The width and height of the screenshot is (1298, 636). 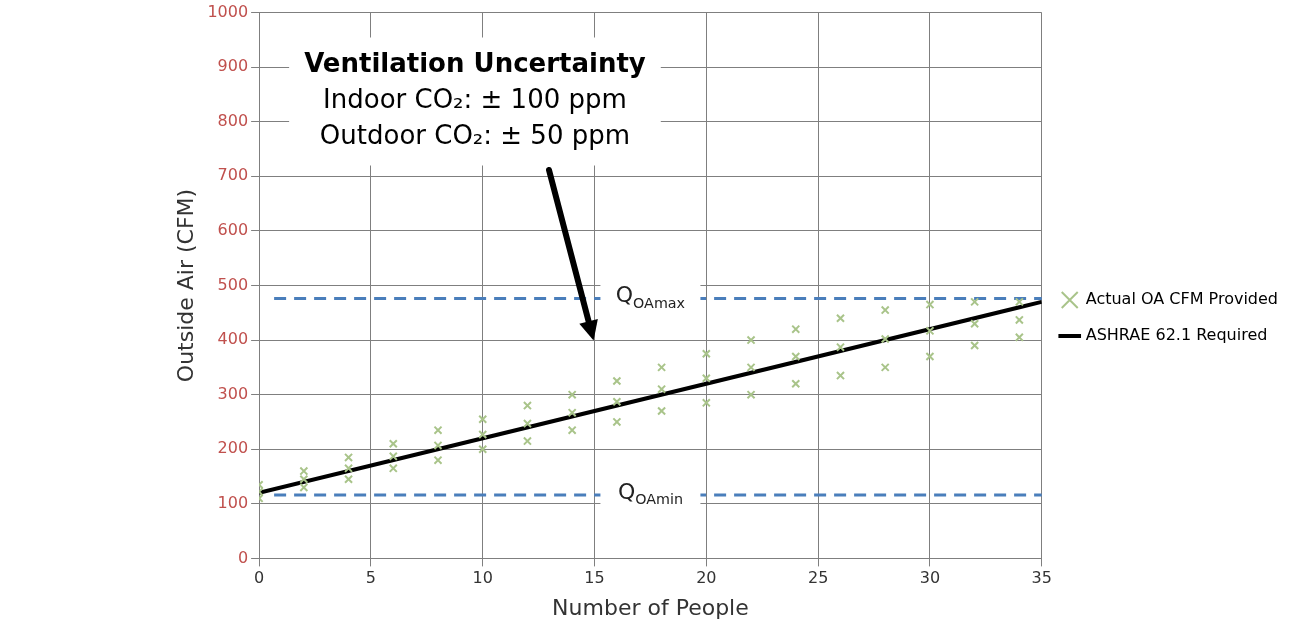 I want to click on annotation: Ventilation Uncertainty, so click(x=475, y=63).